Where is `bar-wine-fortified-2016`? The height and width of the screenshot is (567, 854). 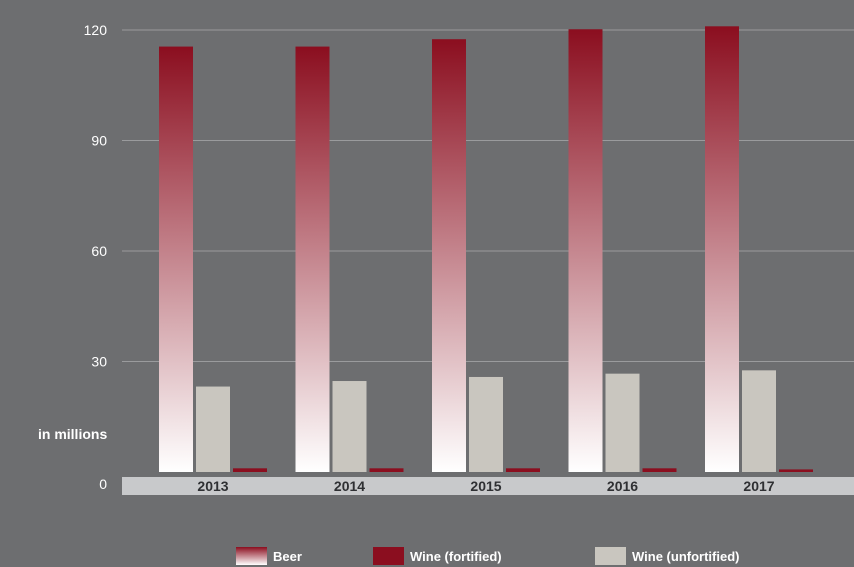
bar-wine-fortified-2016 is located at coordinates (659, 470).